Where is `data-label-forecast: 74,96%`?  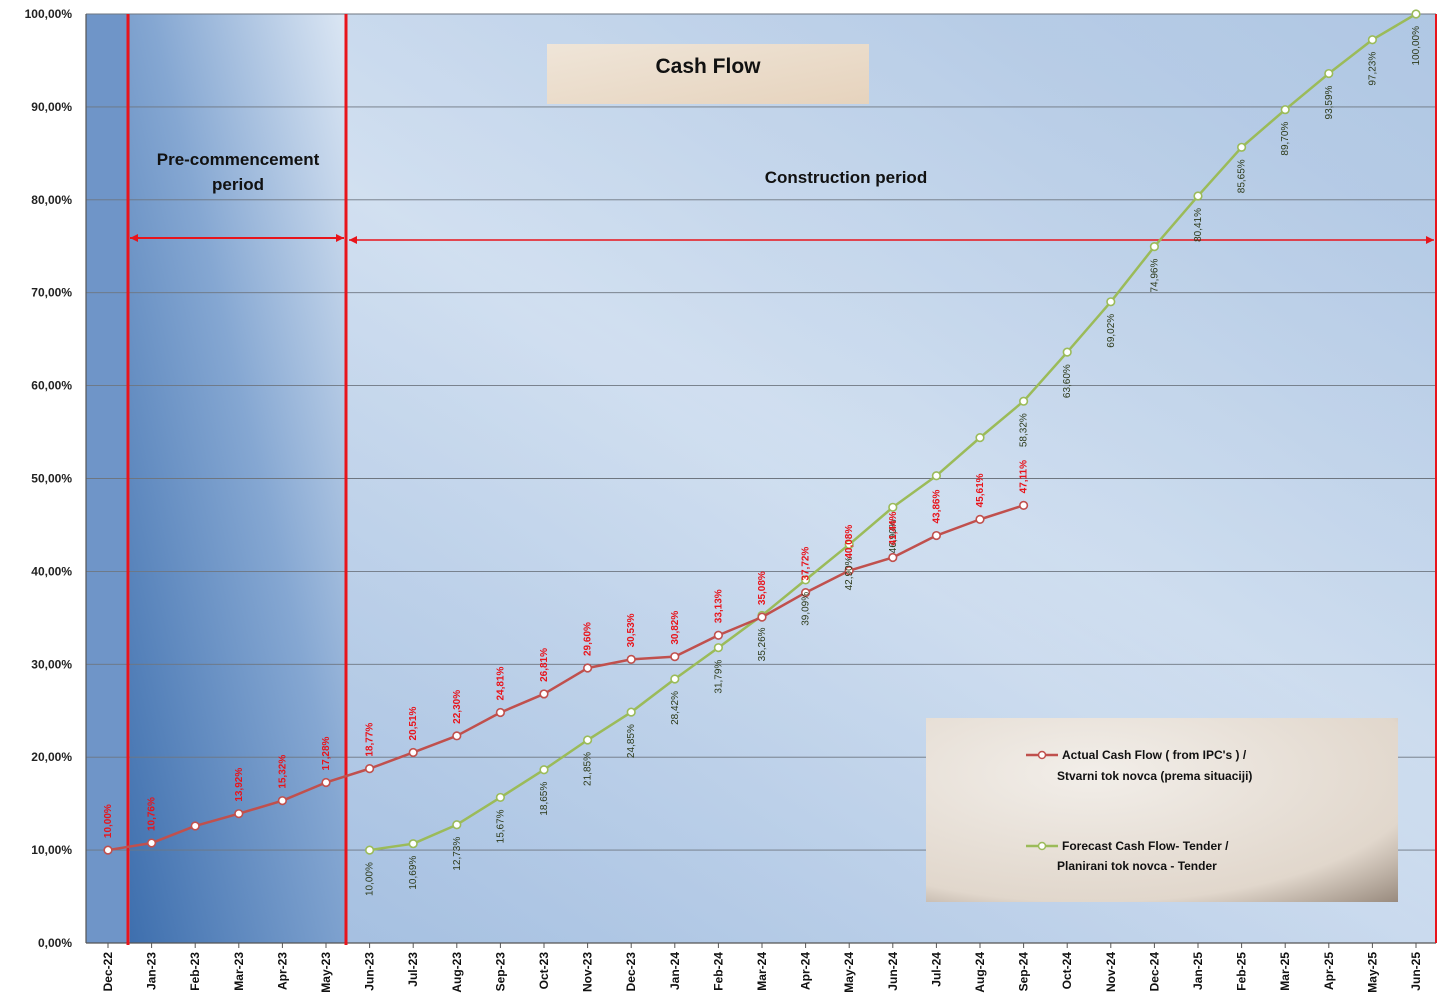
data-label-forecast: 74,96% is located at coordinates (1154, 276).